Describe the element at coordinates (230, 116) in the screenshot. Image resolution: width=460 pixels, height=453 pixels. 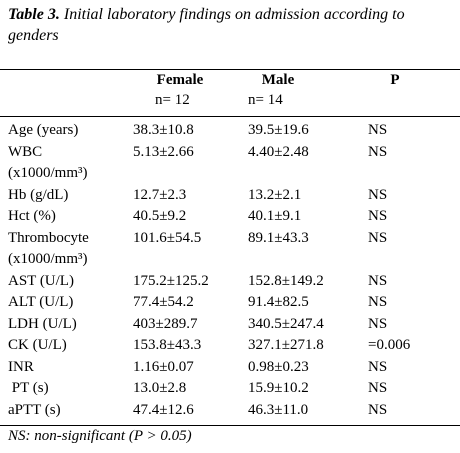
I see `header-rule` at that location.